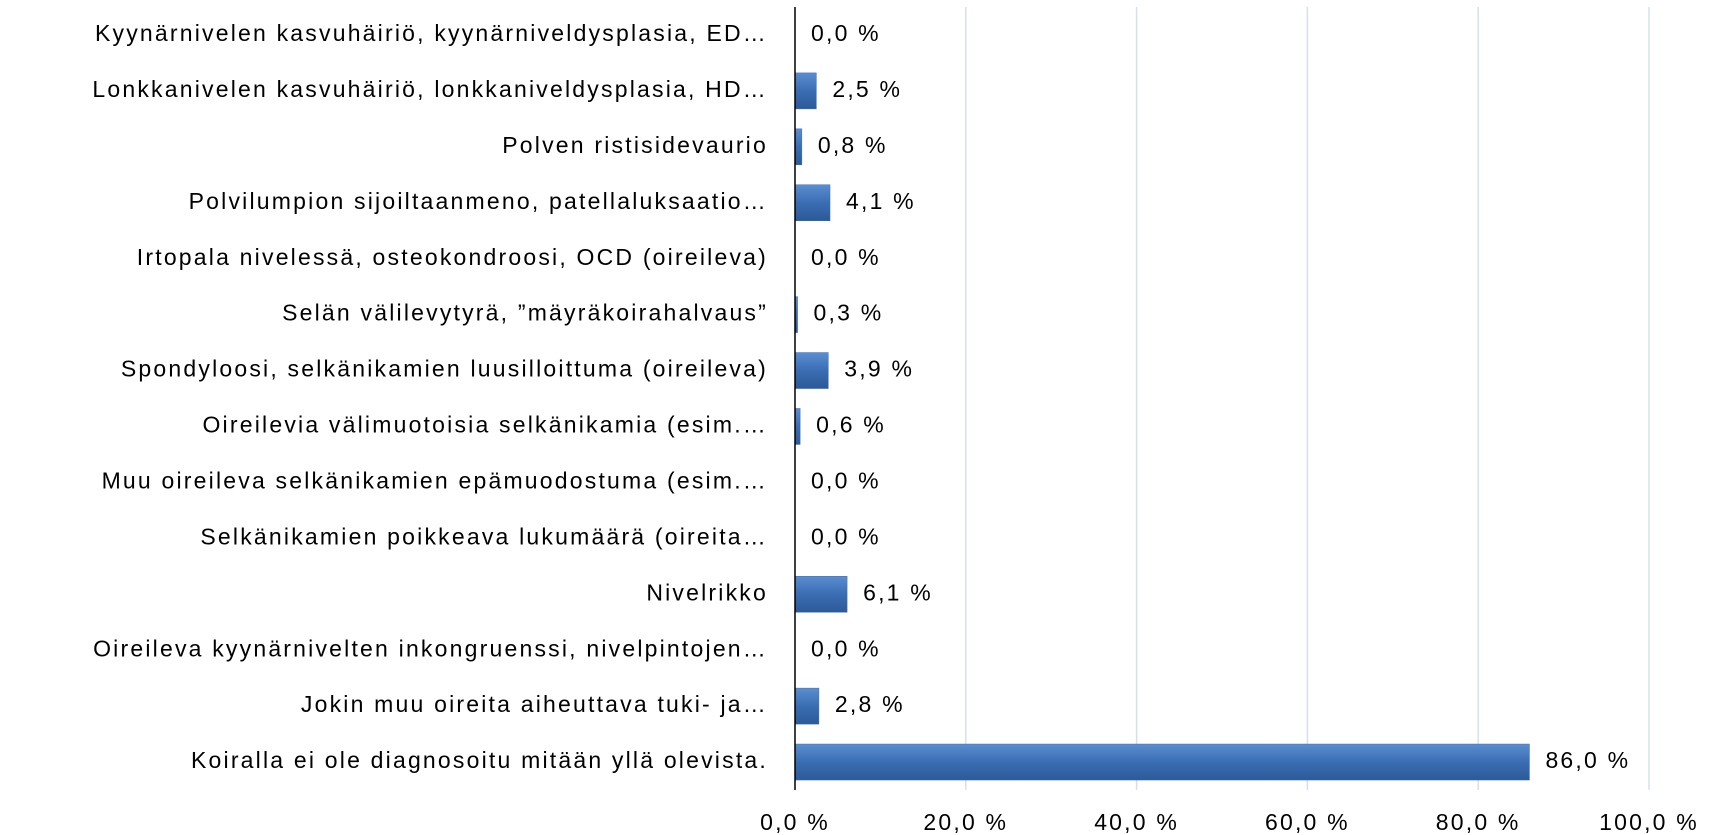 The image size is (1713, 835). What do you see at coordinates (851, 425) in the screenshot?
I see `value-label: 0,6 %` at bounding box center [851, 425].